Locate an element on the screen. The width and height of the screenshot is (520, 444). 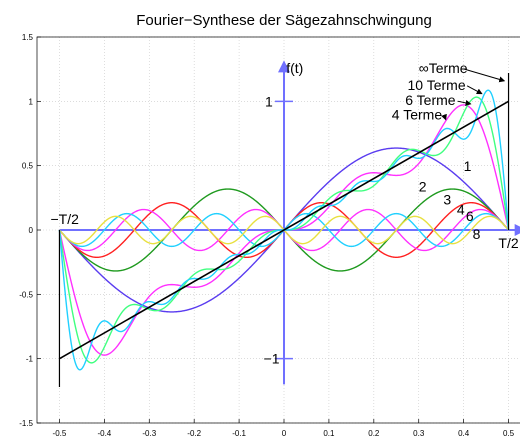
partial-sum-10-arrow is located at coordinates (474, 90).